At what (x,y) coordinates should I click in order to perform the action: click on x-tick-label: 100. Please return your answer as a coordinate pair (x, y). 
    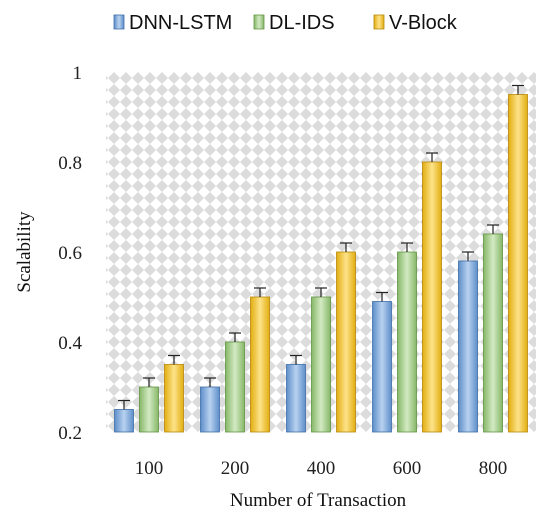
    Looking at the image, I should click on (149, 468).